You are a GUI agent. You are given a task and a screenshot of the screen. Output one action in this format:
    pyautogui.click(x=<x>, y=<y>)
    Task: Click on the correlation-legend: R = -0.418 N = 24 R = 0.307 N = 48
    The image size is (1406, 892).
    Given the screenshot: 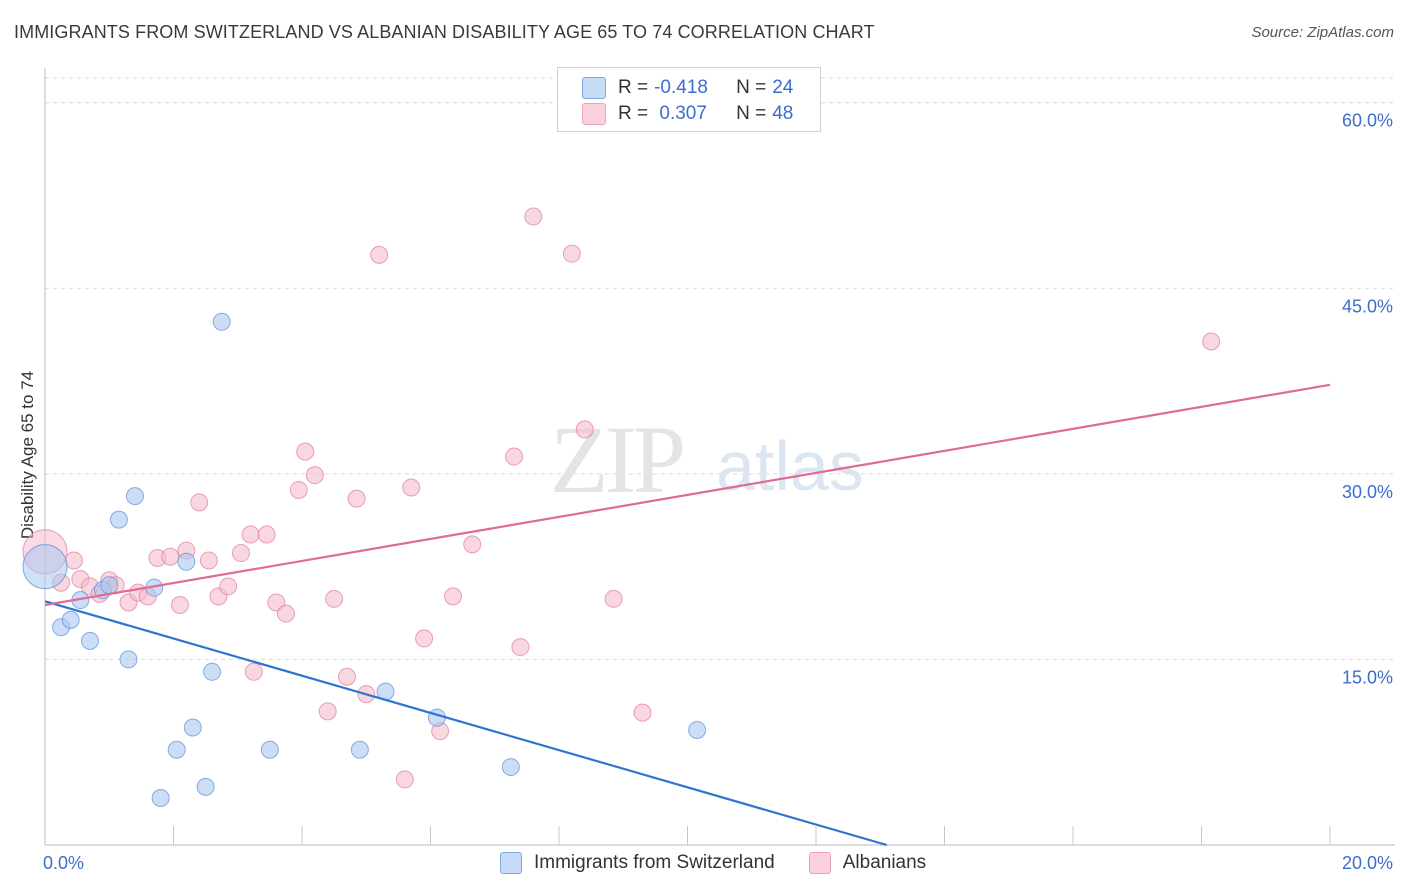 What is the action you would take?
    pyautogui.click(x=689, y=99)
    